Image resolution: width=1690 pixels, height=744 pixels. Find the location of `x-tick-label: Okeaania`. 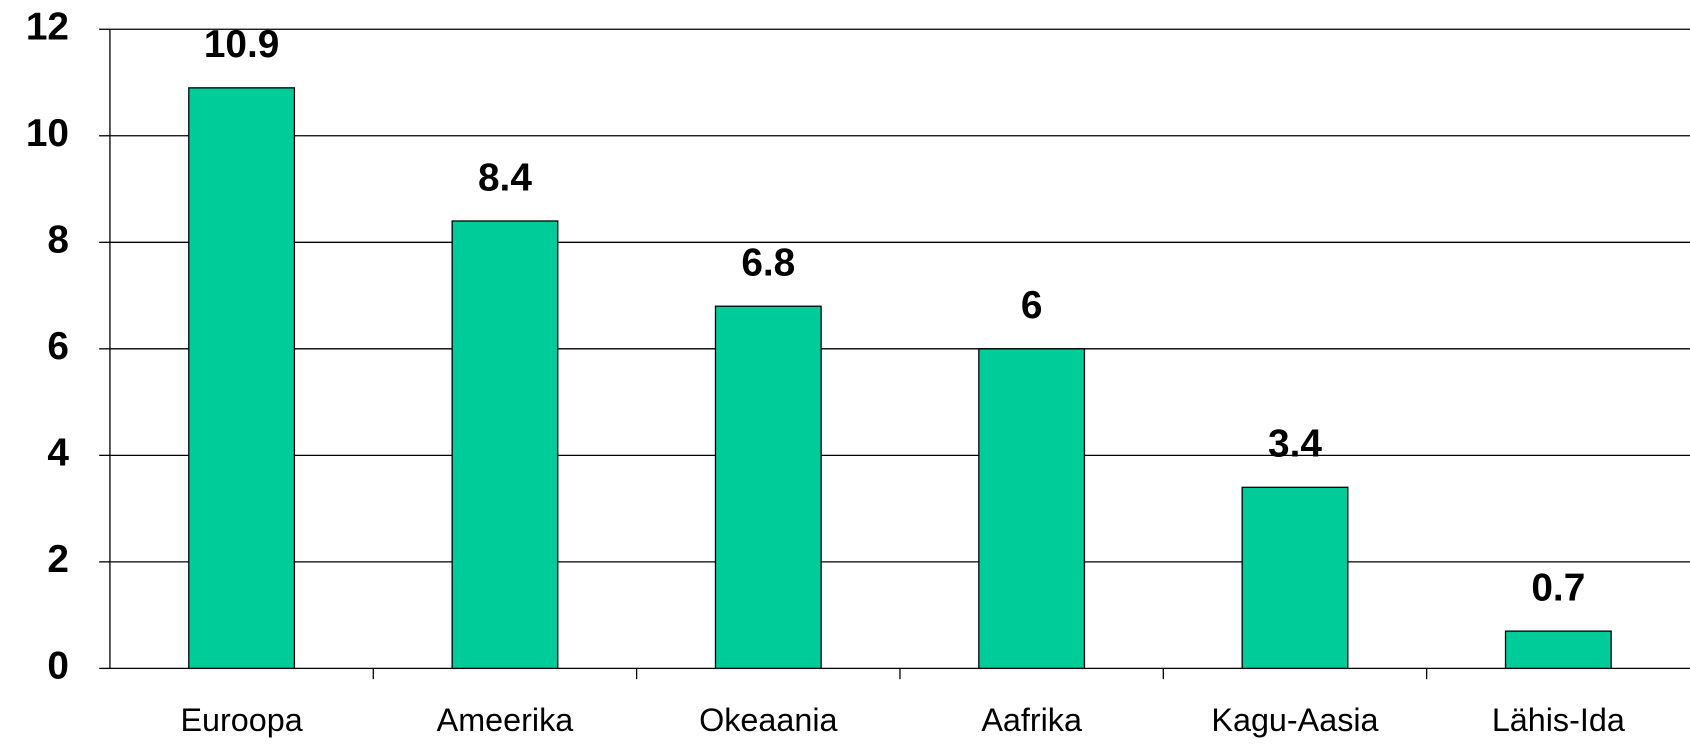

x-tick-label: Okeaania is located at coordinates (768, 720).